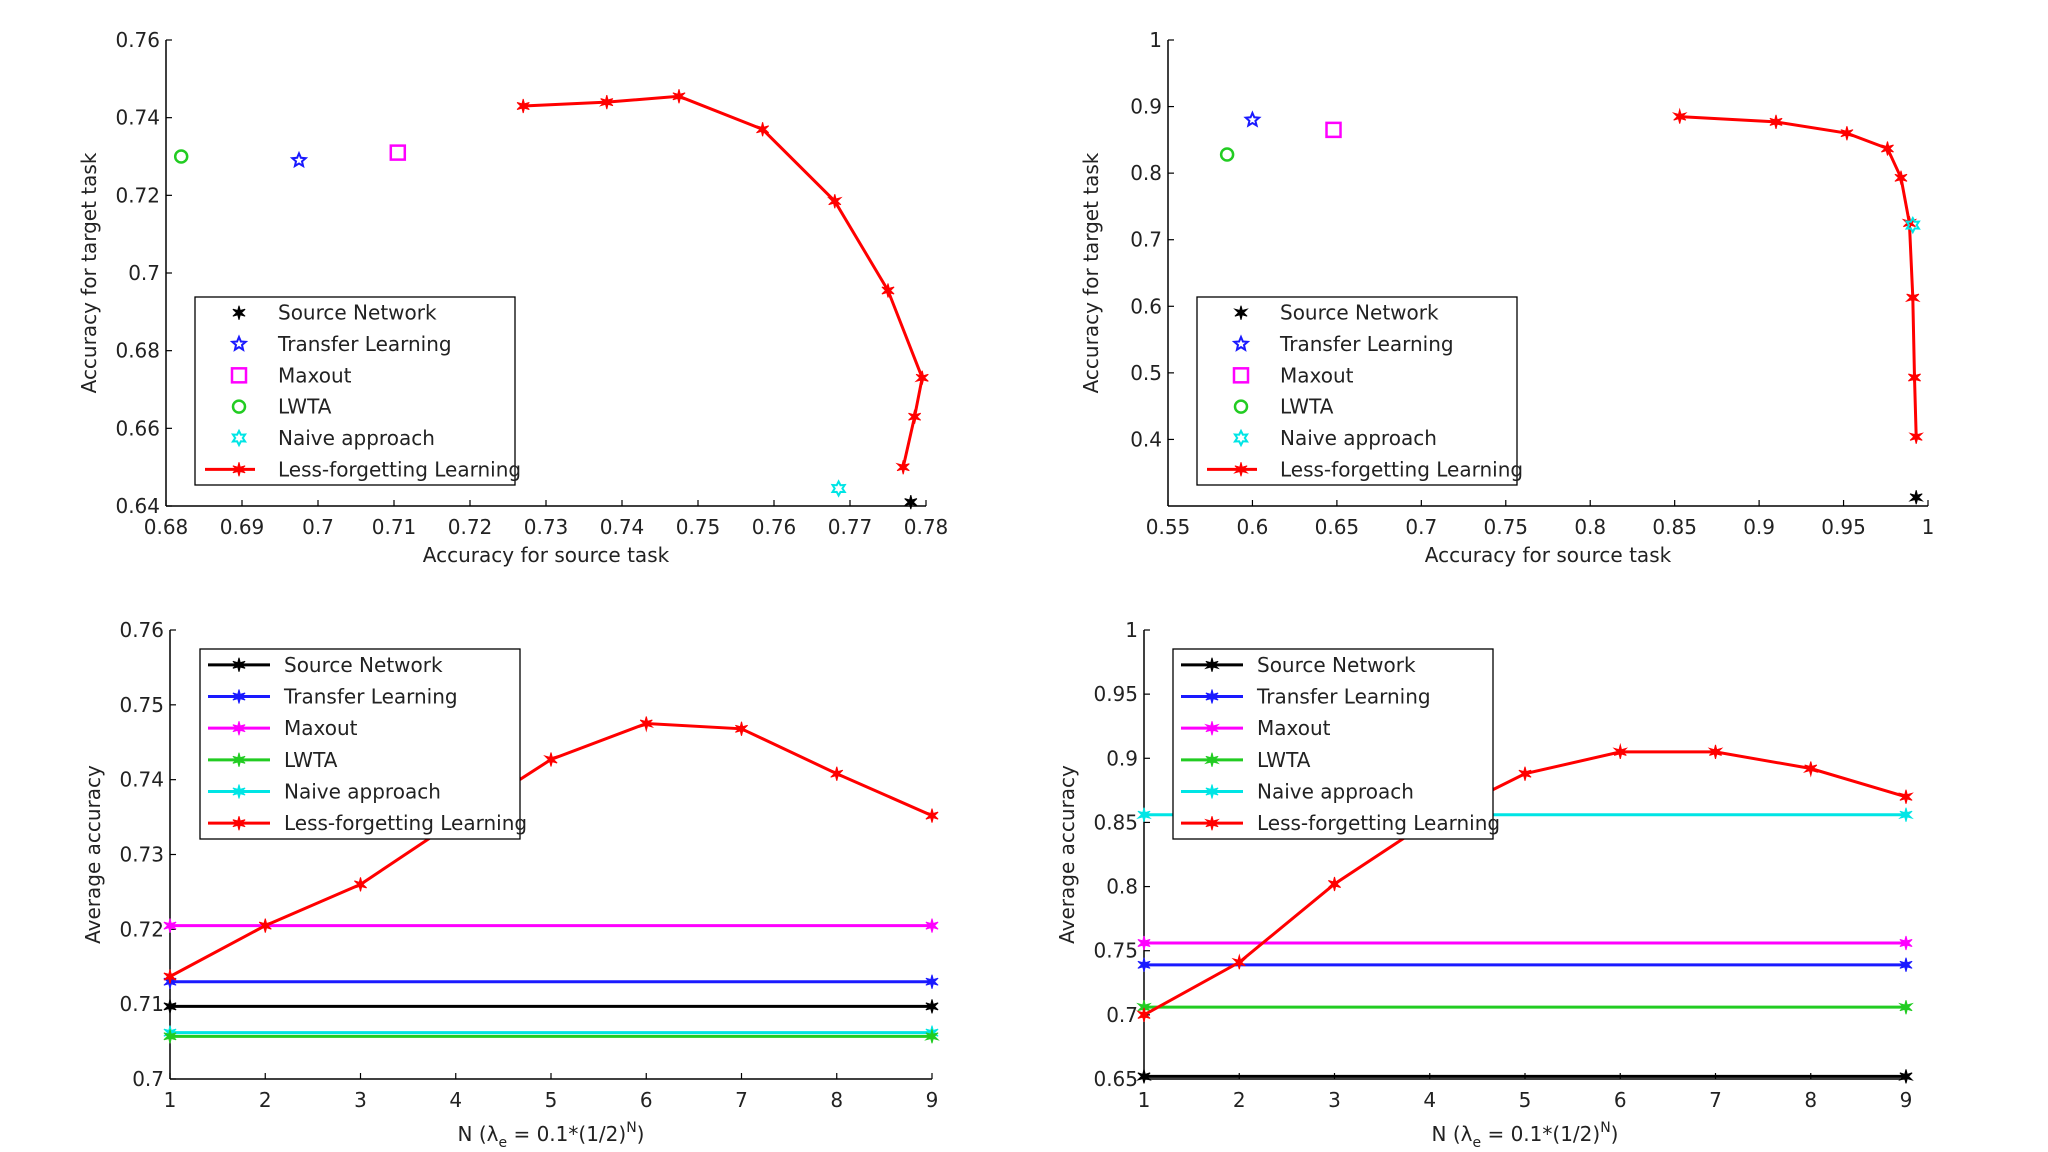  I want to click on data-point-maxout, so click(1906, 943).